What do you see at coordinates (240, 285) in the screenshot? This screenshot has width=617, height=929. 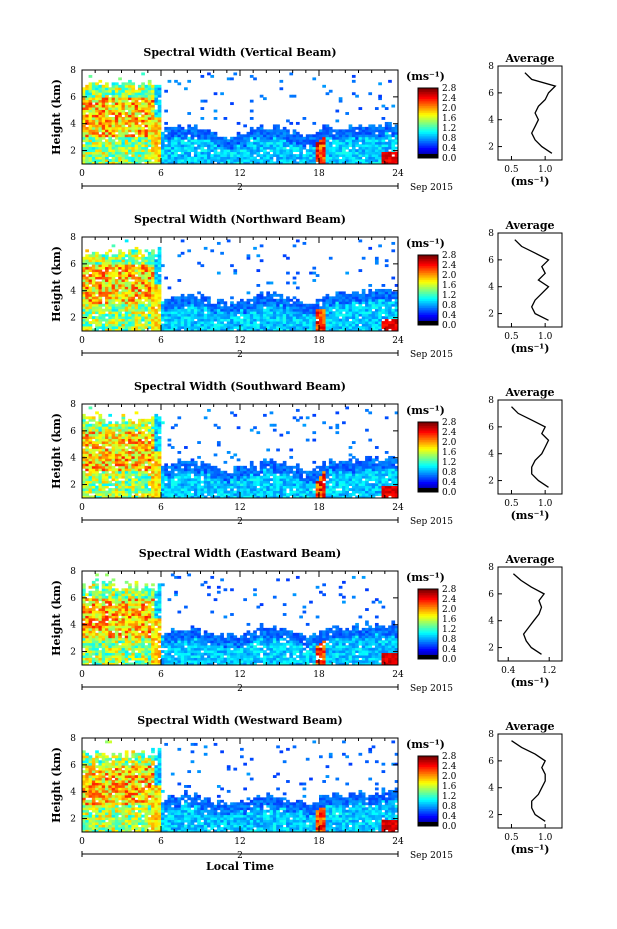 I see `heatmap-field` at bounding box center [240, 285].